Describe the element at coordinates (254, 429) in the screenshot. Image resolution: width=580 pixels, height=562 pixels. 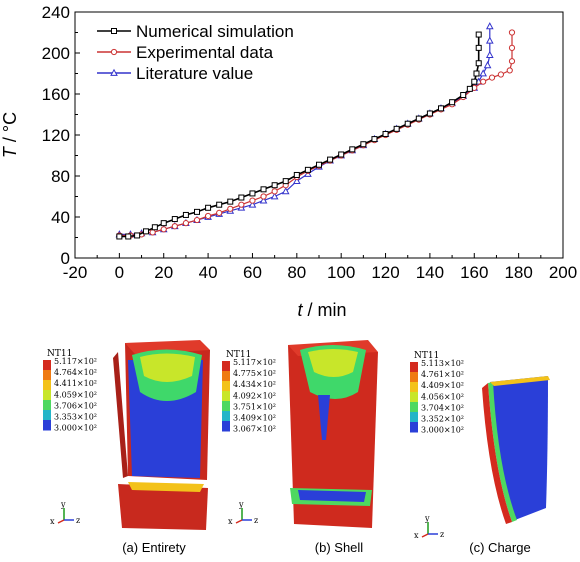
I see `fe-legend-value: 3.067×10²` at that location.